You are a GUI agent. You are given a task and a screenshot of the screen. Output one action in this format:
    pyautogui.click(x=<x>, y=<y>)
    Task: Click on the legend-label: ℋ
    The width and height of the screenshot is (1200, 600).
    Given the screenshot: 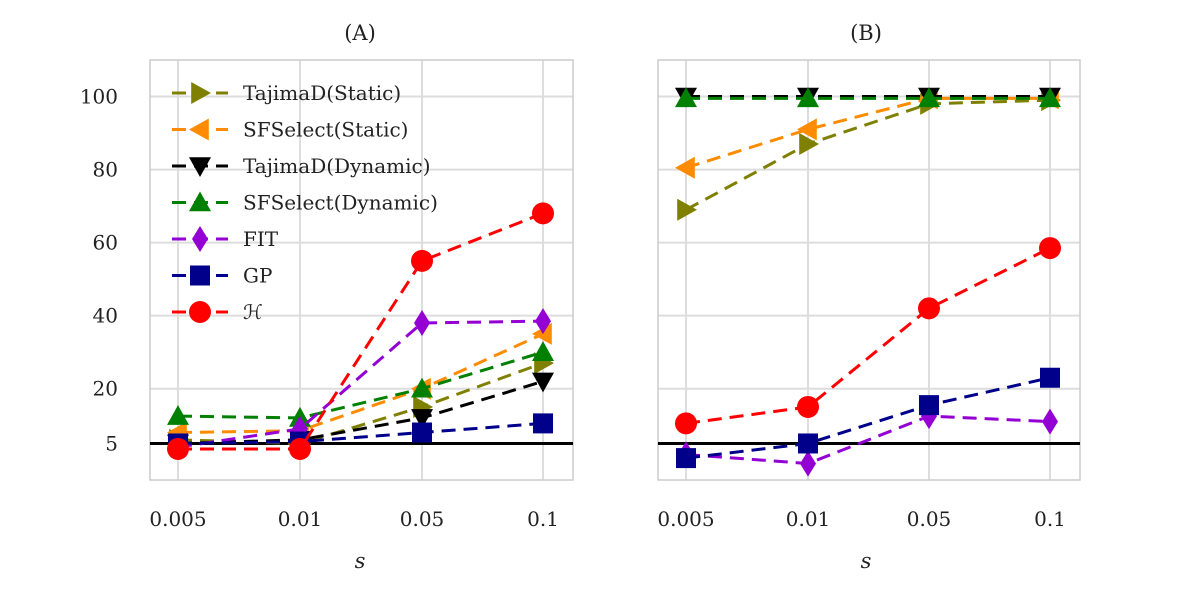 What is the action you would take?
    pyautogui.click(x=253, y=312)
    